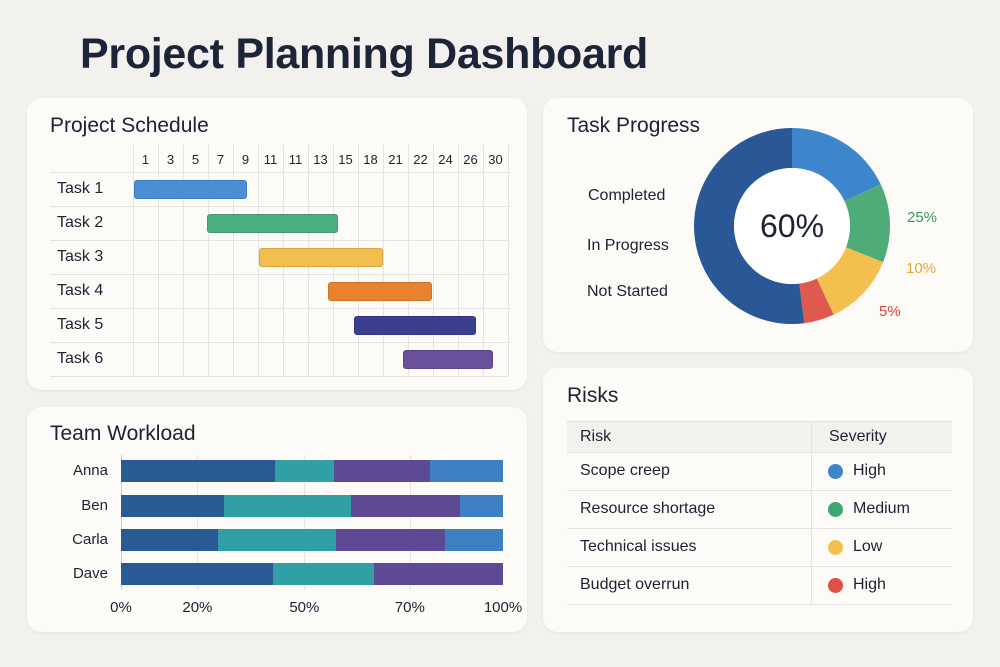 This screenshot has width=1000, height=667. What do you see at coordinates (94, 505) in the screenshot?
I see `person-label: Ben` at bounding box center [94, 505].